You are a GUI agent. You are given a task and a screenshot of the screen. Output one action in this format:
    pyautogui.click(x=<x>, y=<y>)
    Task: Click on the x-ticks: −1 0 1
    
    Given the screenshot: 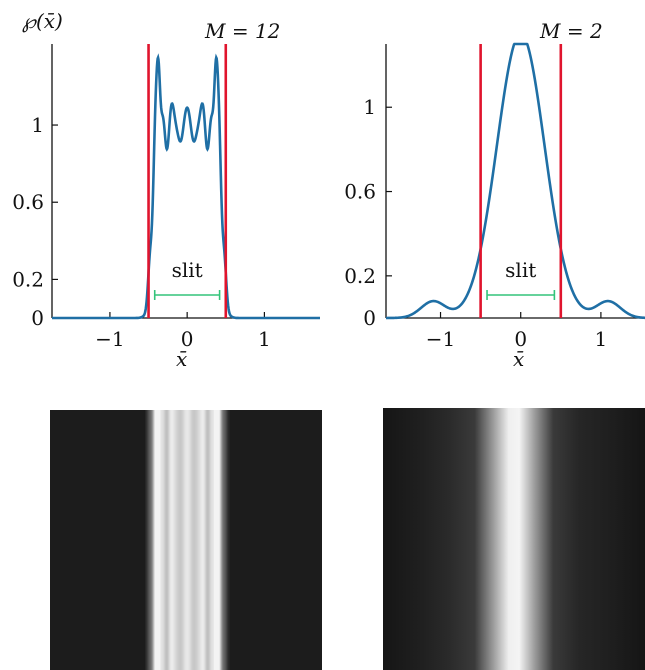 What is the action you would take?
    pyautogui.click(x=516, y=331)
    